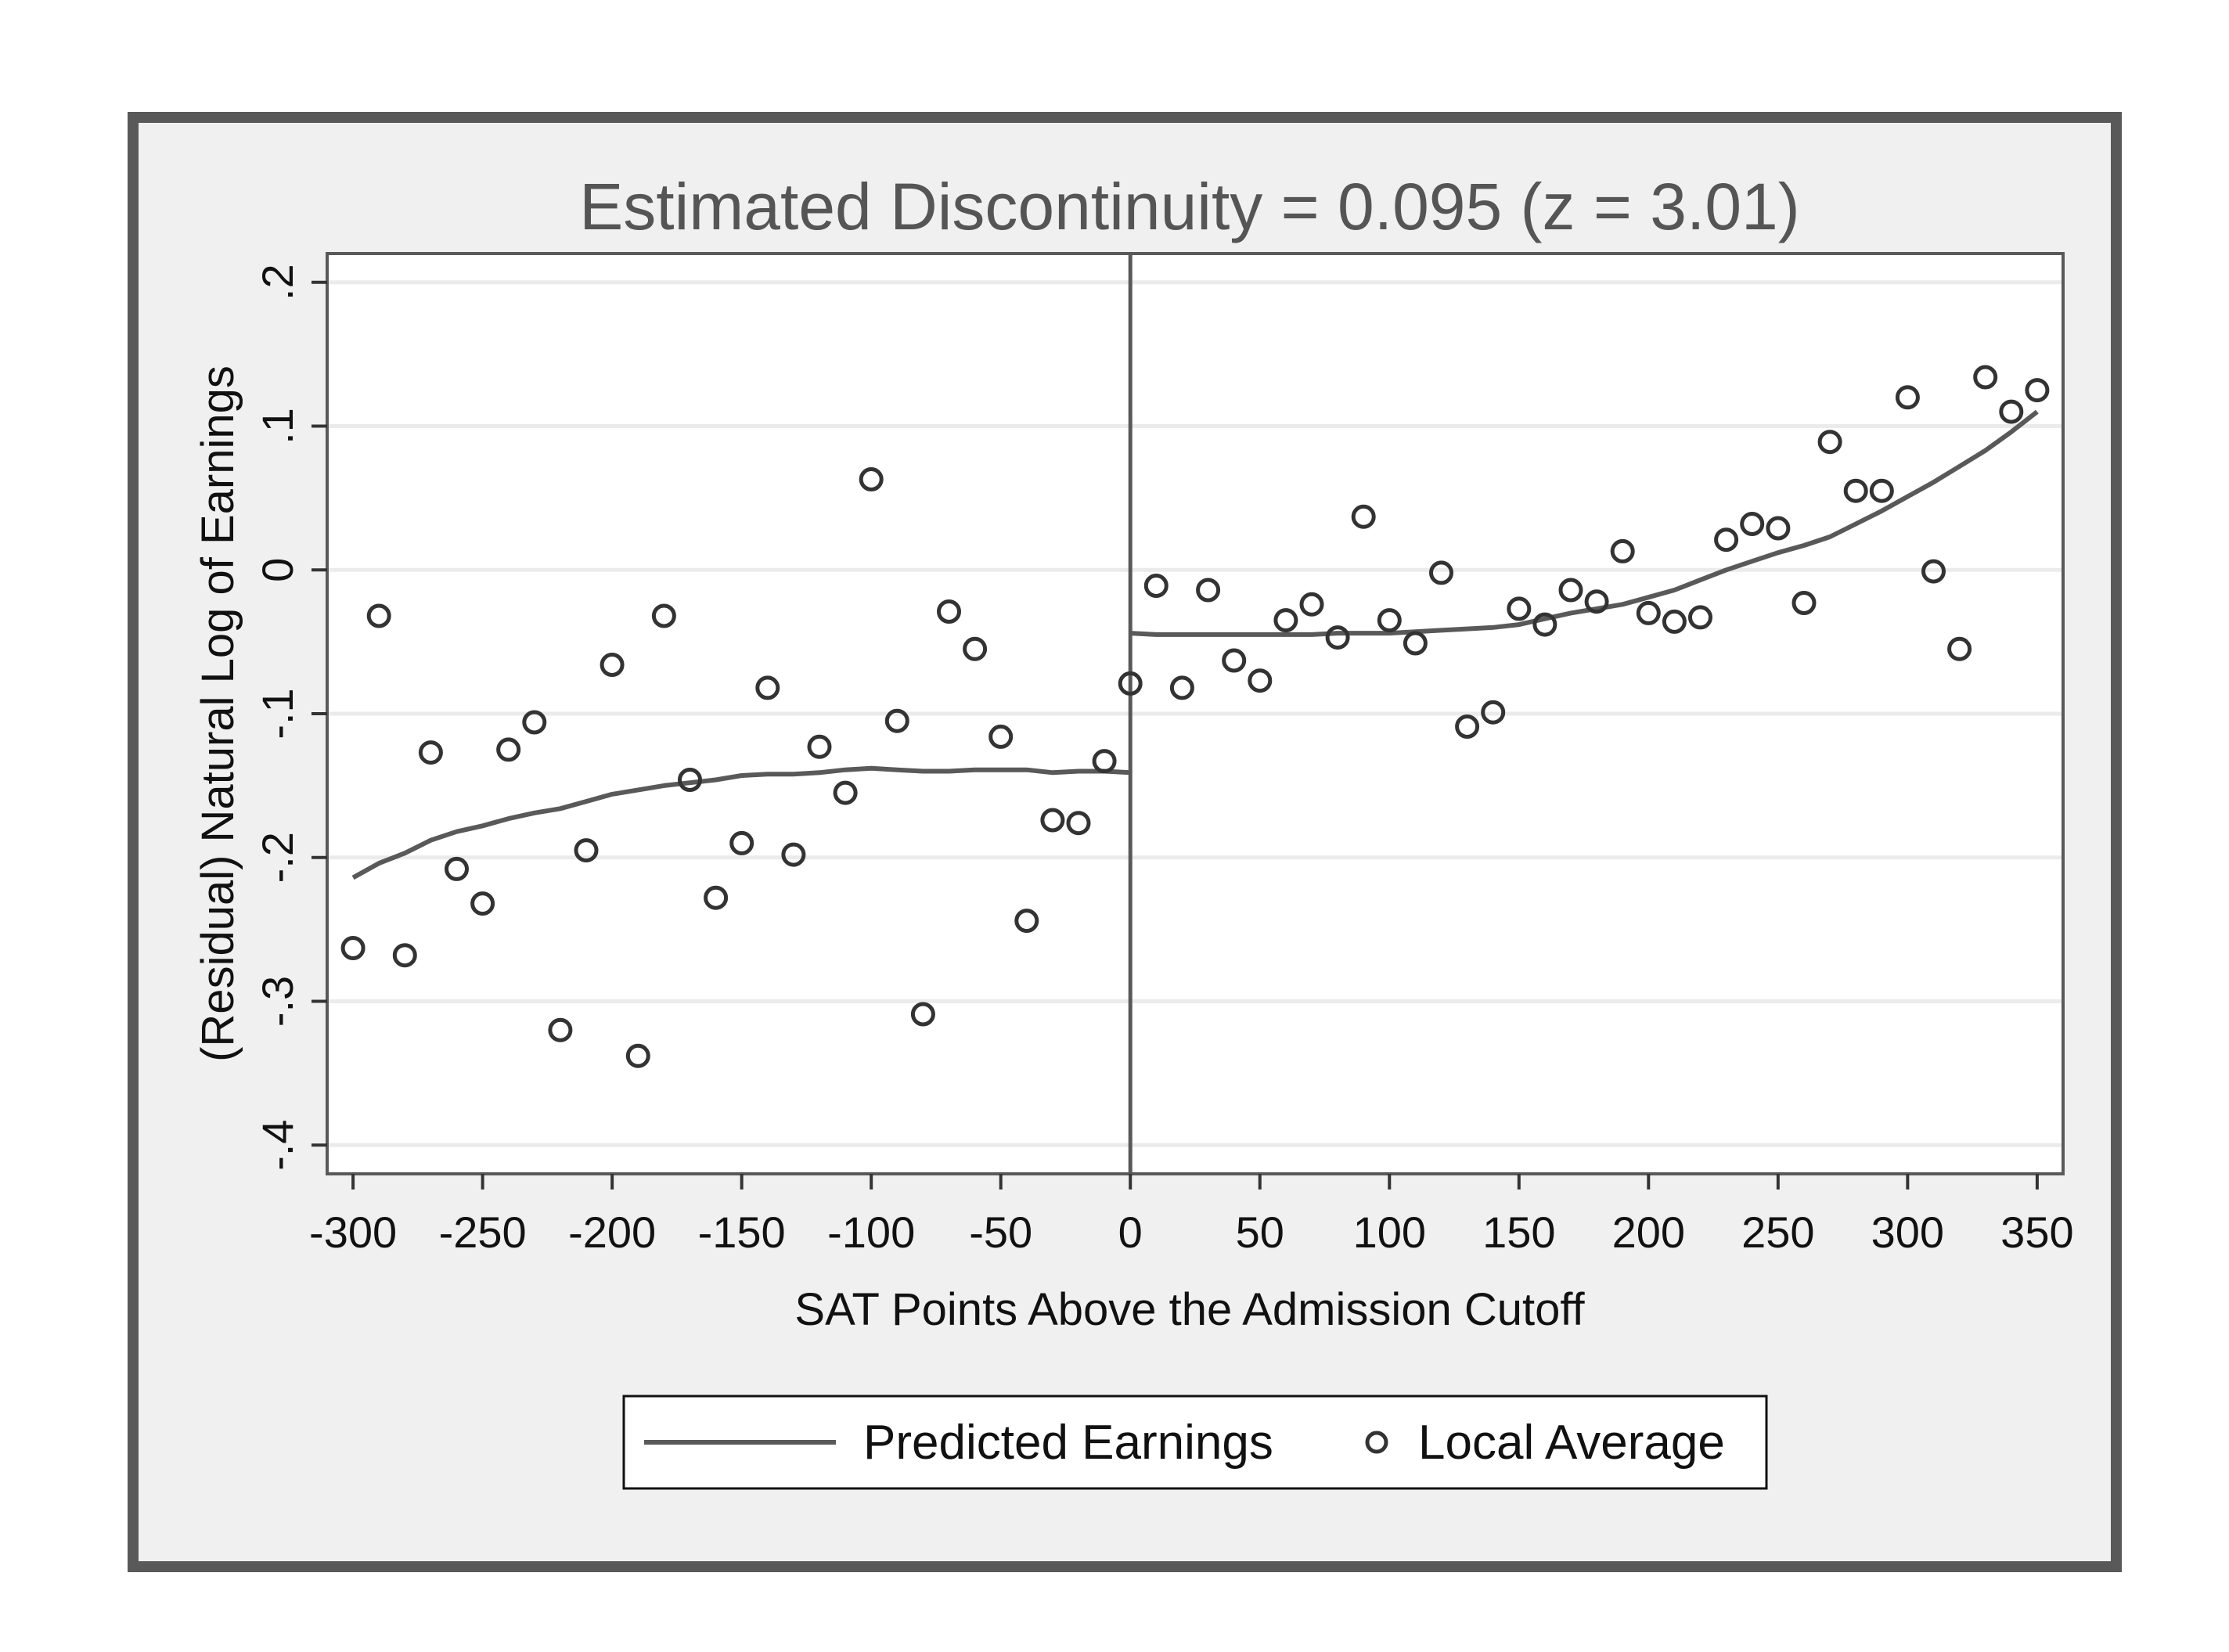 The width and height of the screenshot is (2229, 1652). Describe the element at coordinates (1068, 1443) in the screenshot. I see `legend-label-predicted: Predicted Earnings` at that location.